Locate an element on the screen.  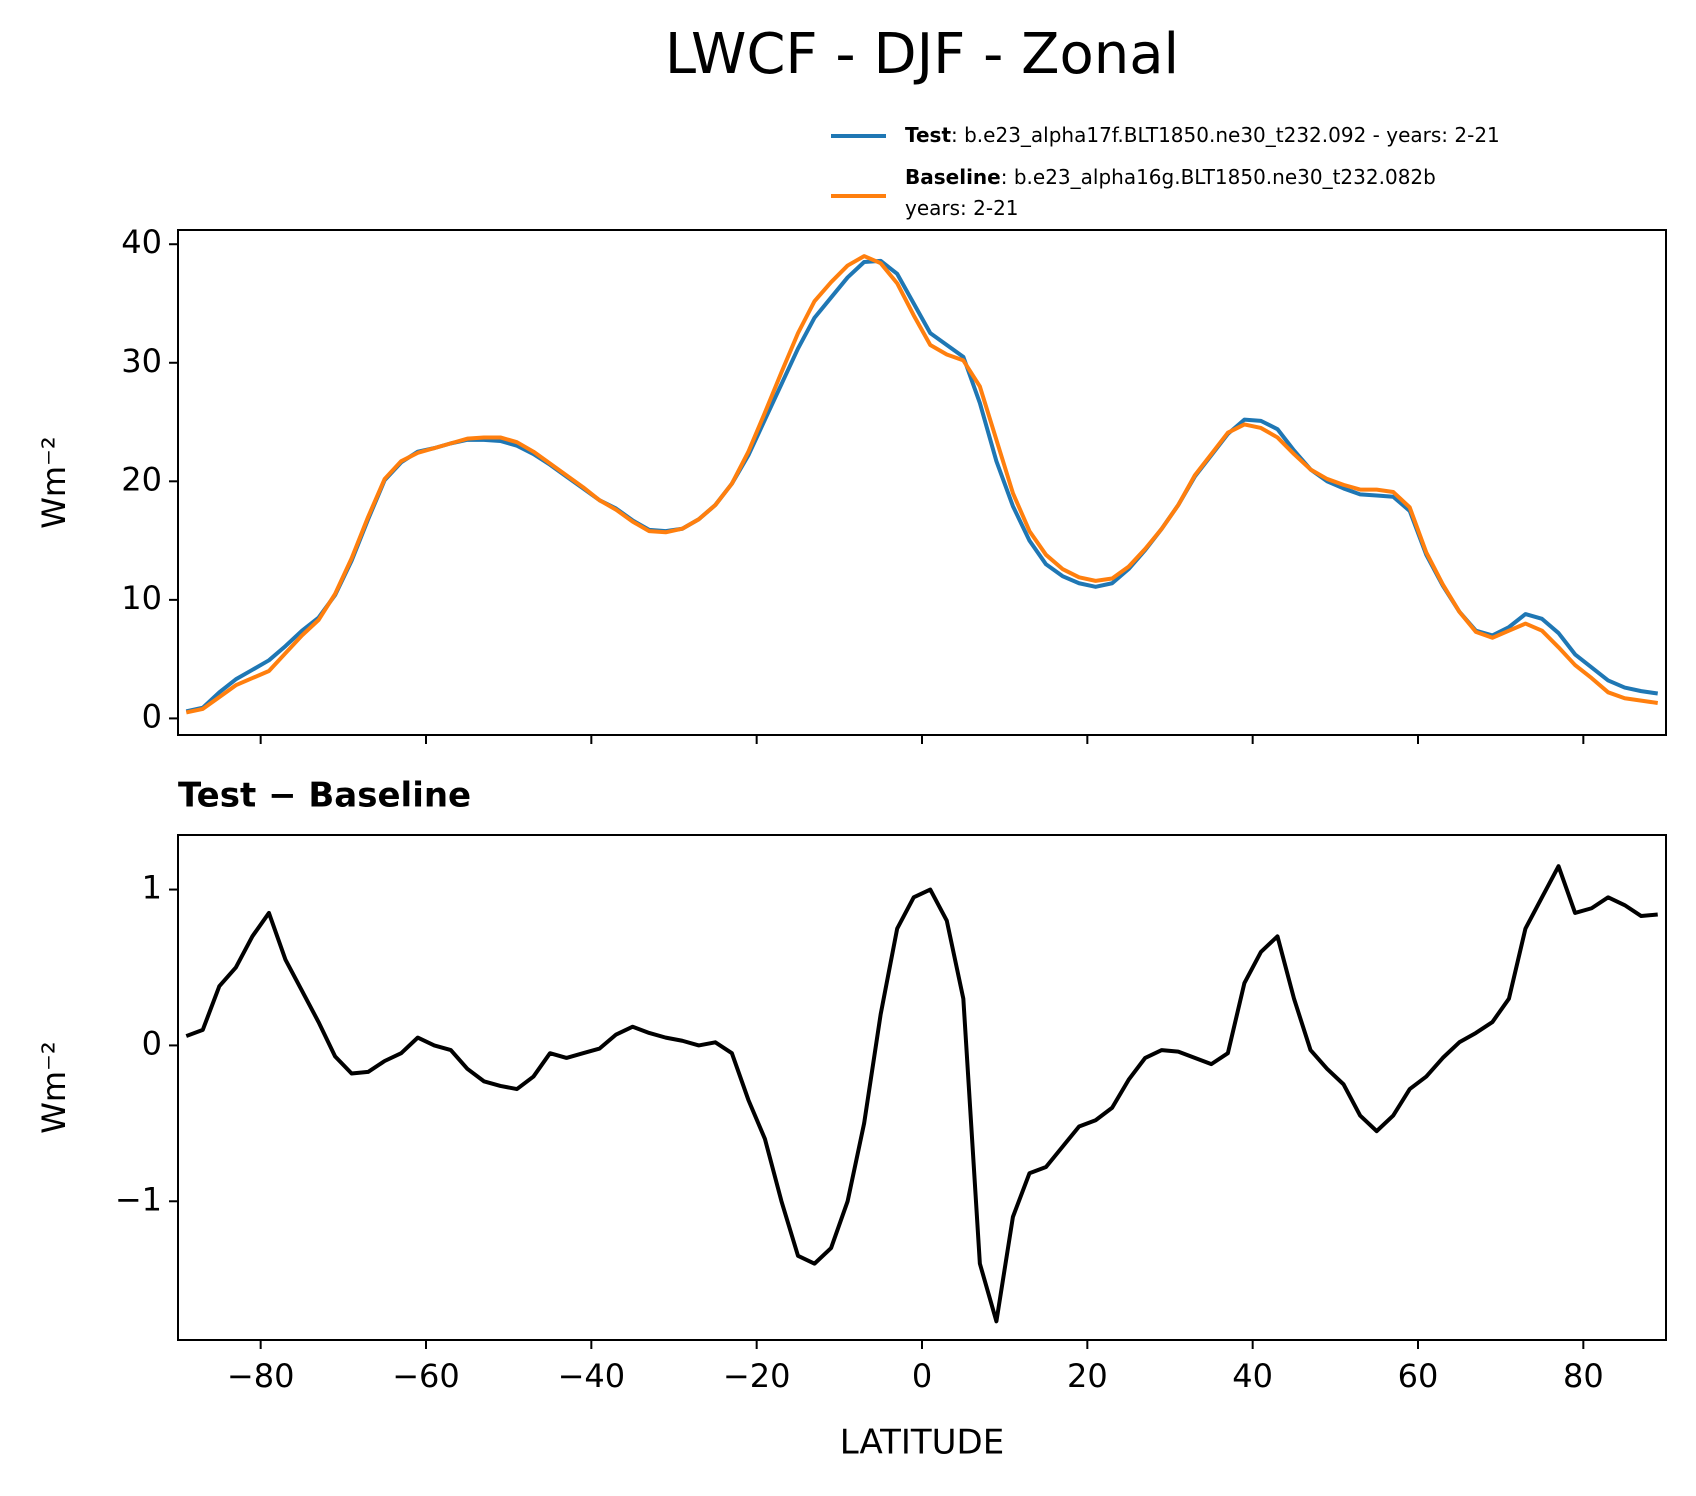
y-tick-label: 20 is located at coordinates (141, 479).